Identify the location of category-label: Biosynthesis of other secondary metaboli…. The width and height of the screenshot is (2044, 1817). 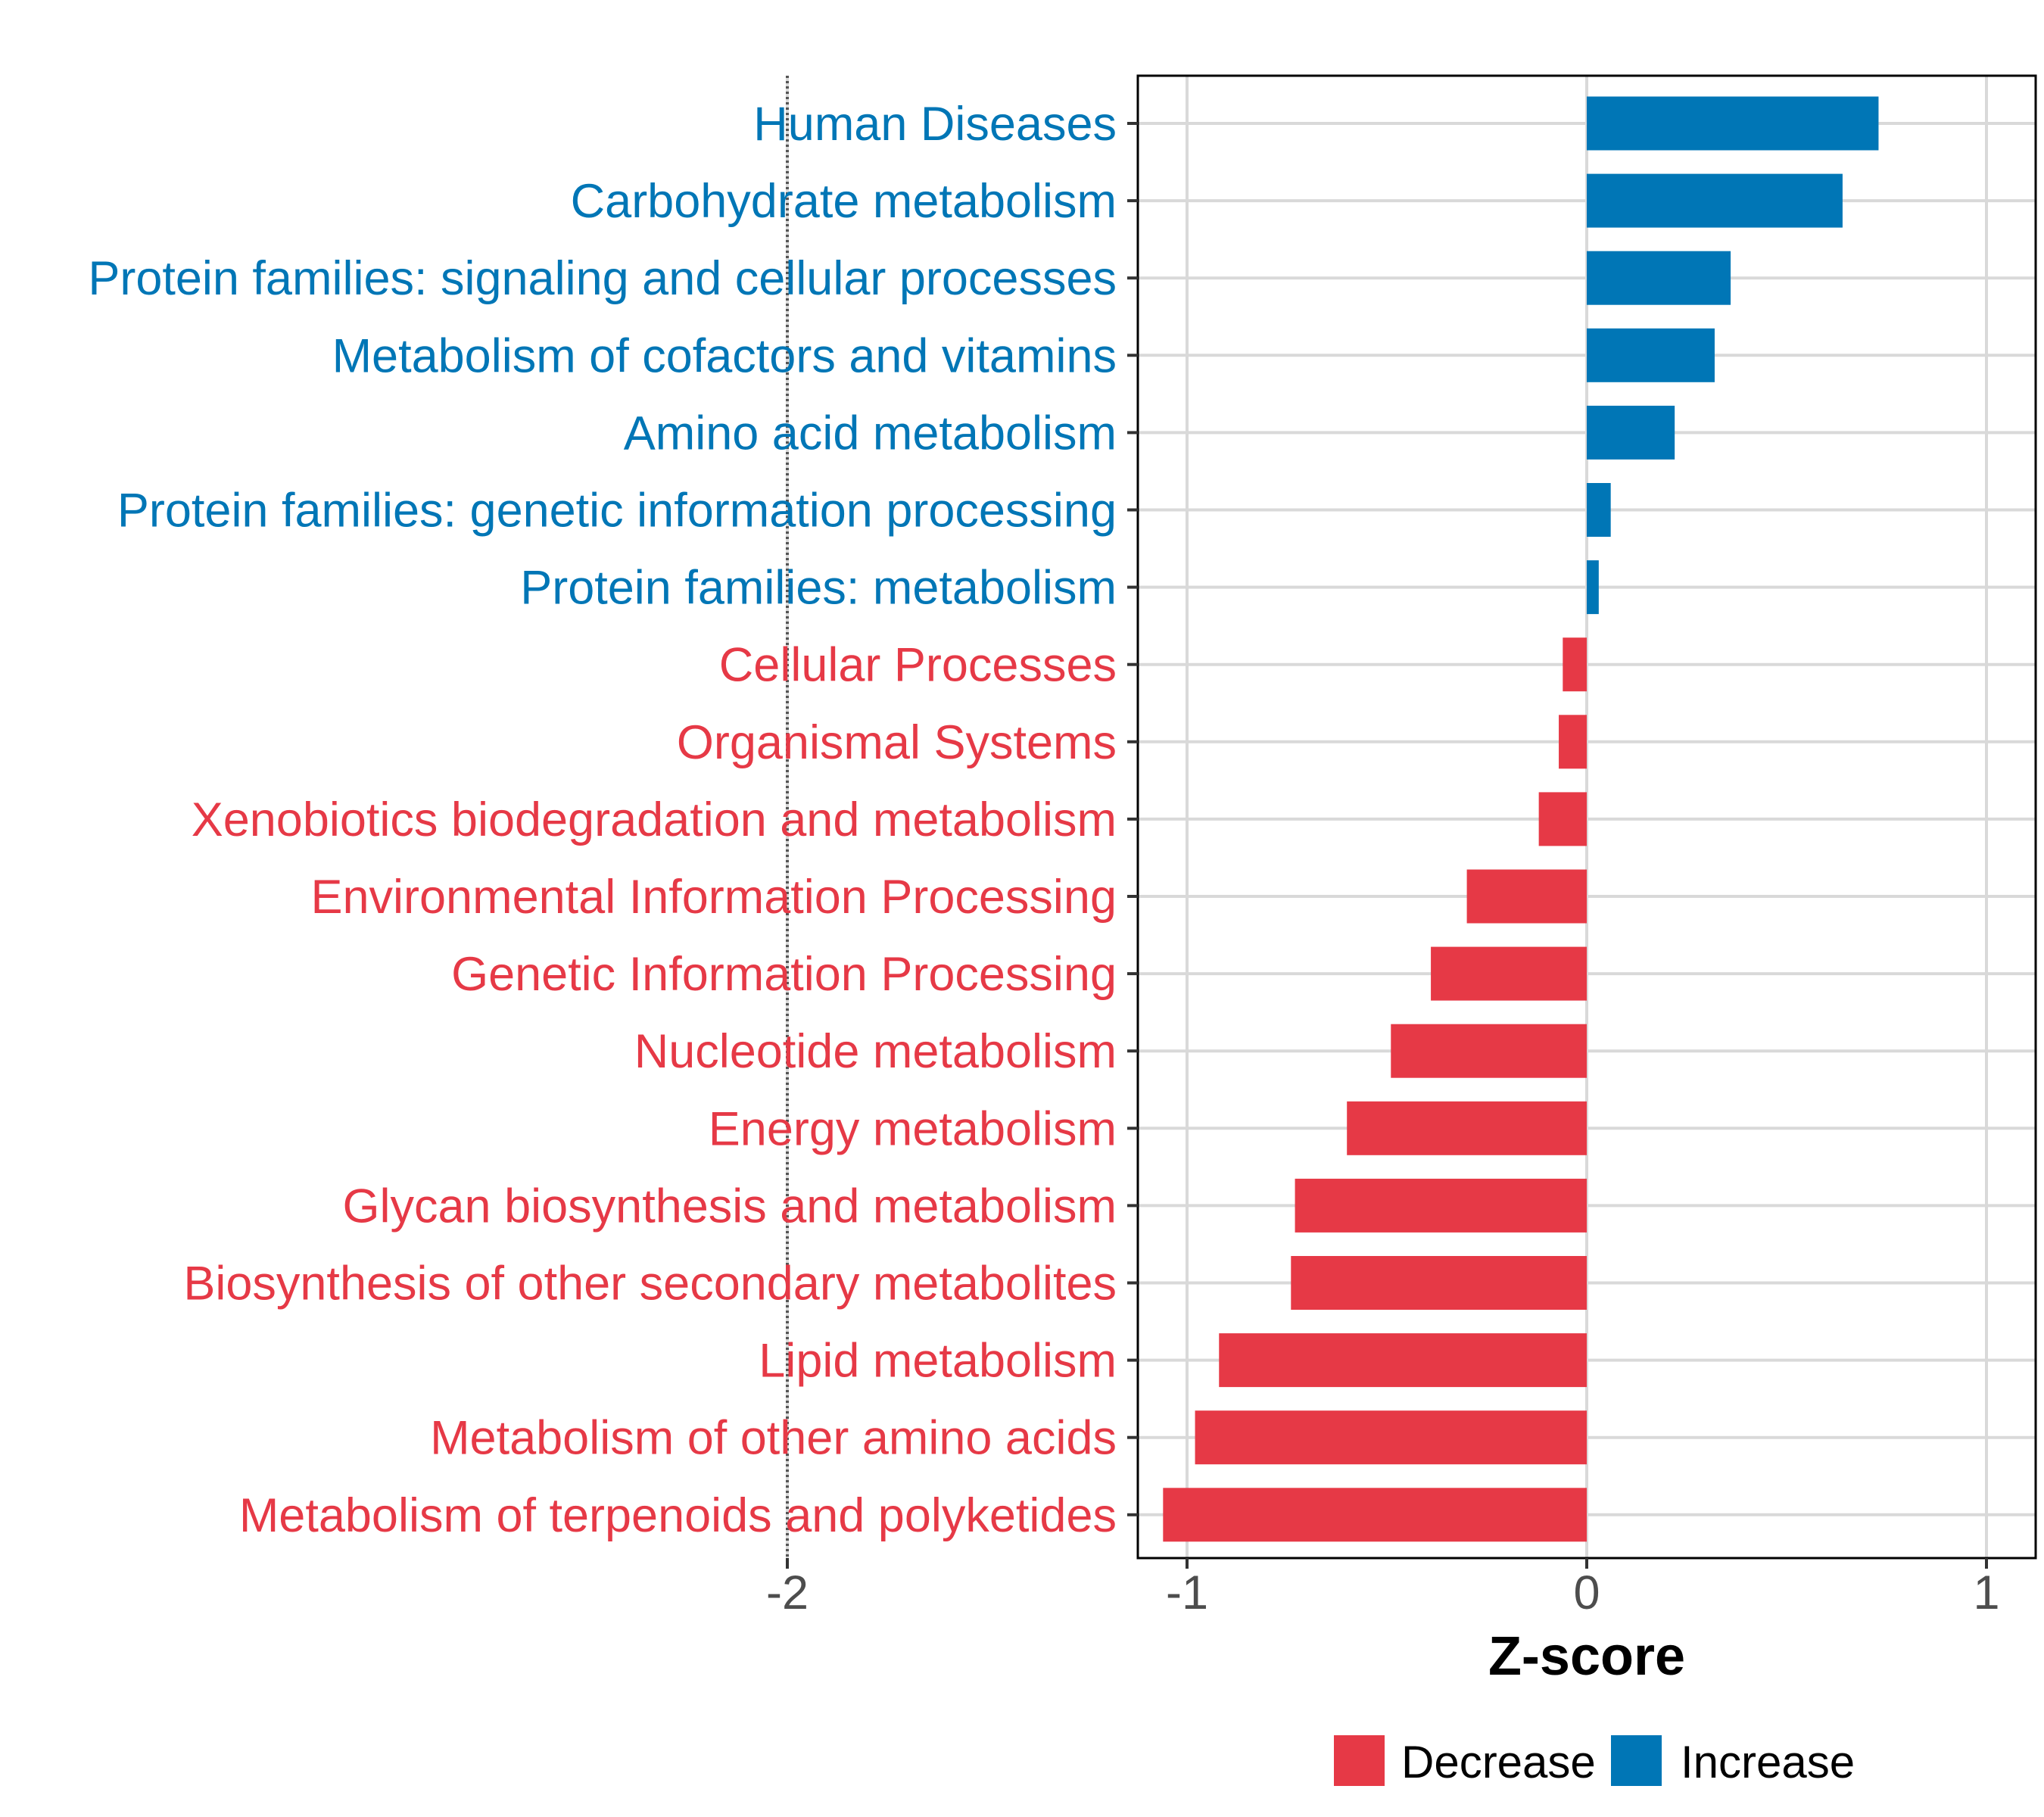
(650, 1284).